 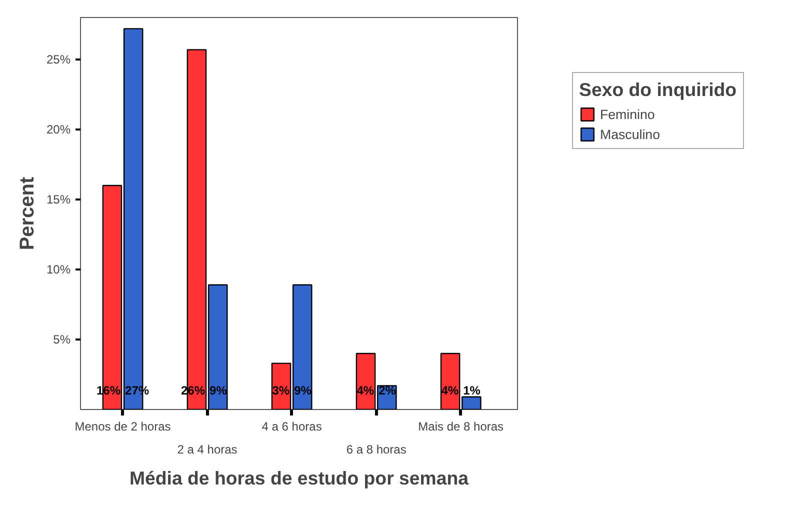 What do you see at coordinates (58, 129) in the screenshot?
I see `y-tick-label: 20%` at bounding box center [58, 129].